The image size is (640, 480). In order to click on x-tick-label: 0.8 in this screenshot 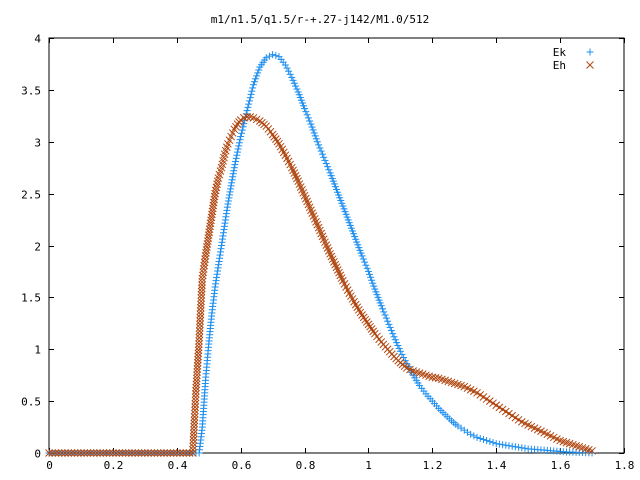, I will do `click(306, 465)`.